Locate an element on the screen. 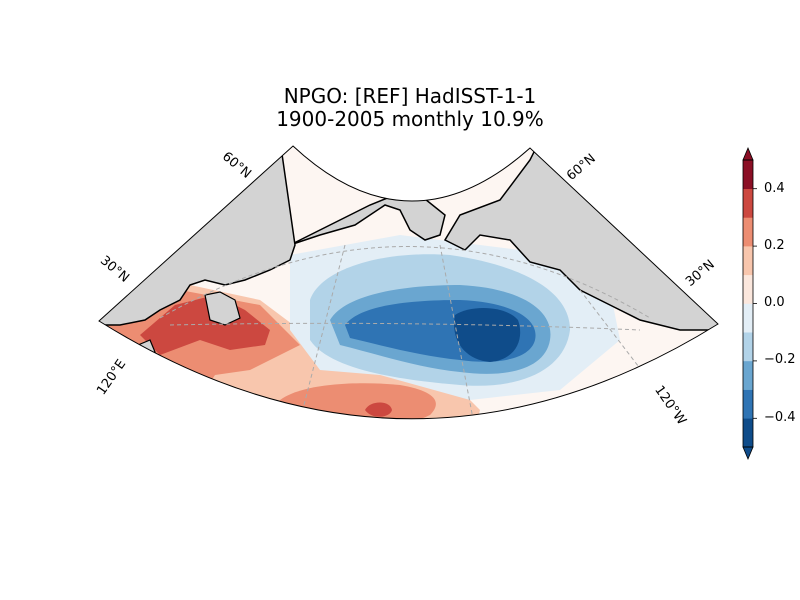 This screenshot has width=800, height=600. land-japan is located at coordinates (222, 308).